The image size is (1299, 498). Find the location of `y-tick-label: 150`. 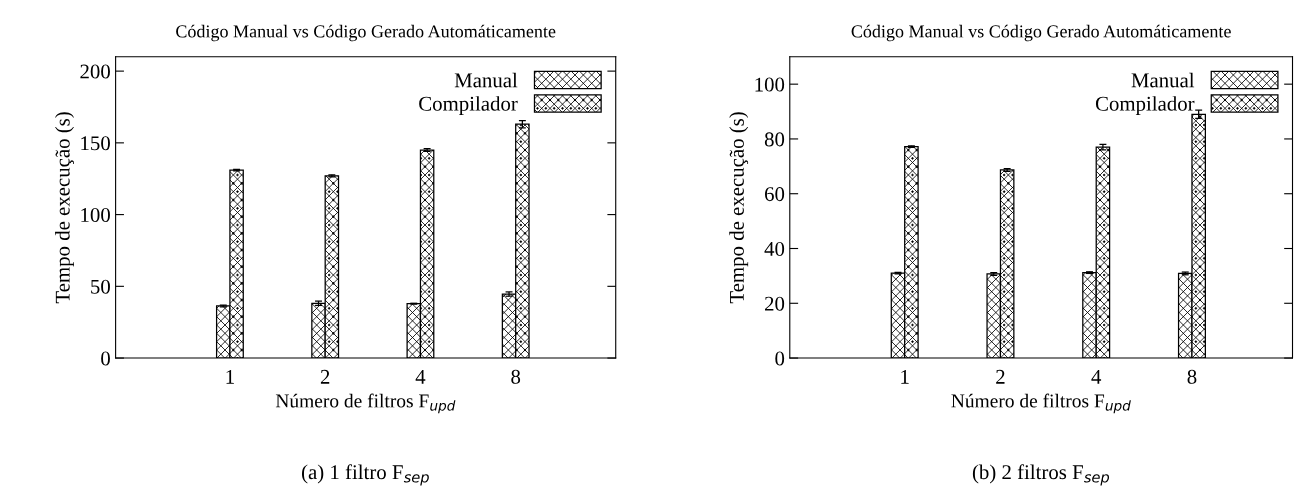

y-tick-label: 150 is located at coordinates (95, 143).